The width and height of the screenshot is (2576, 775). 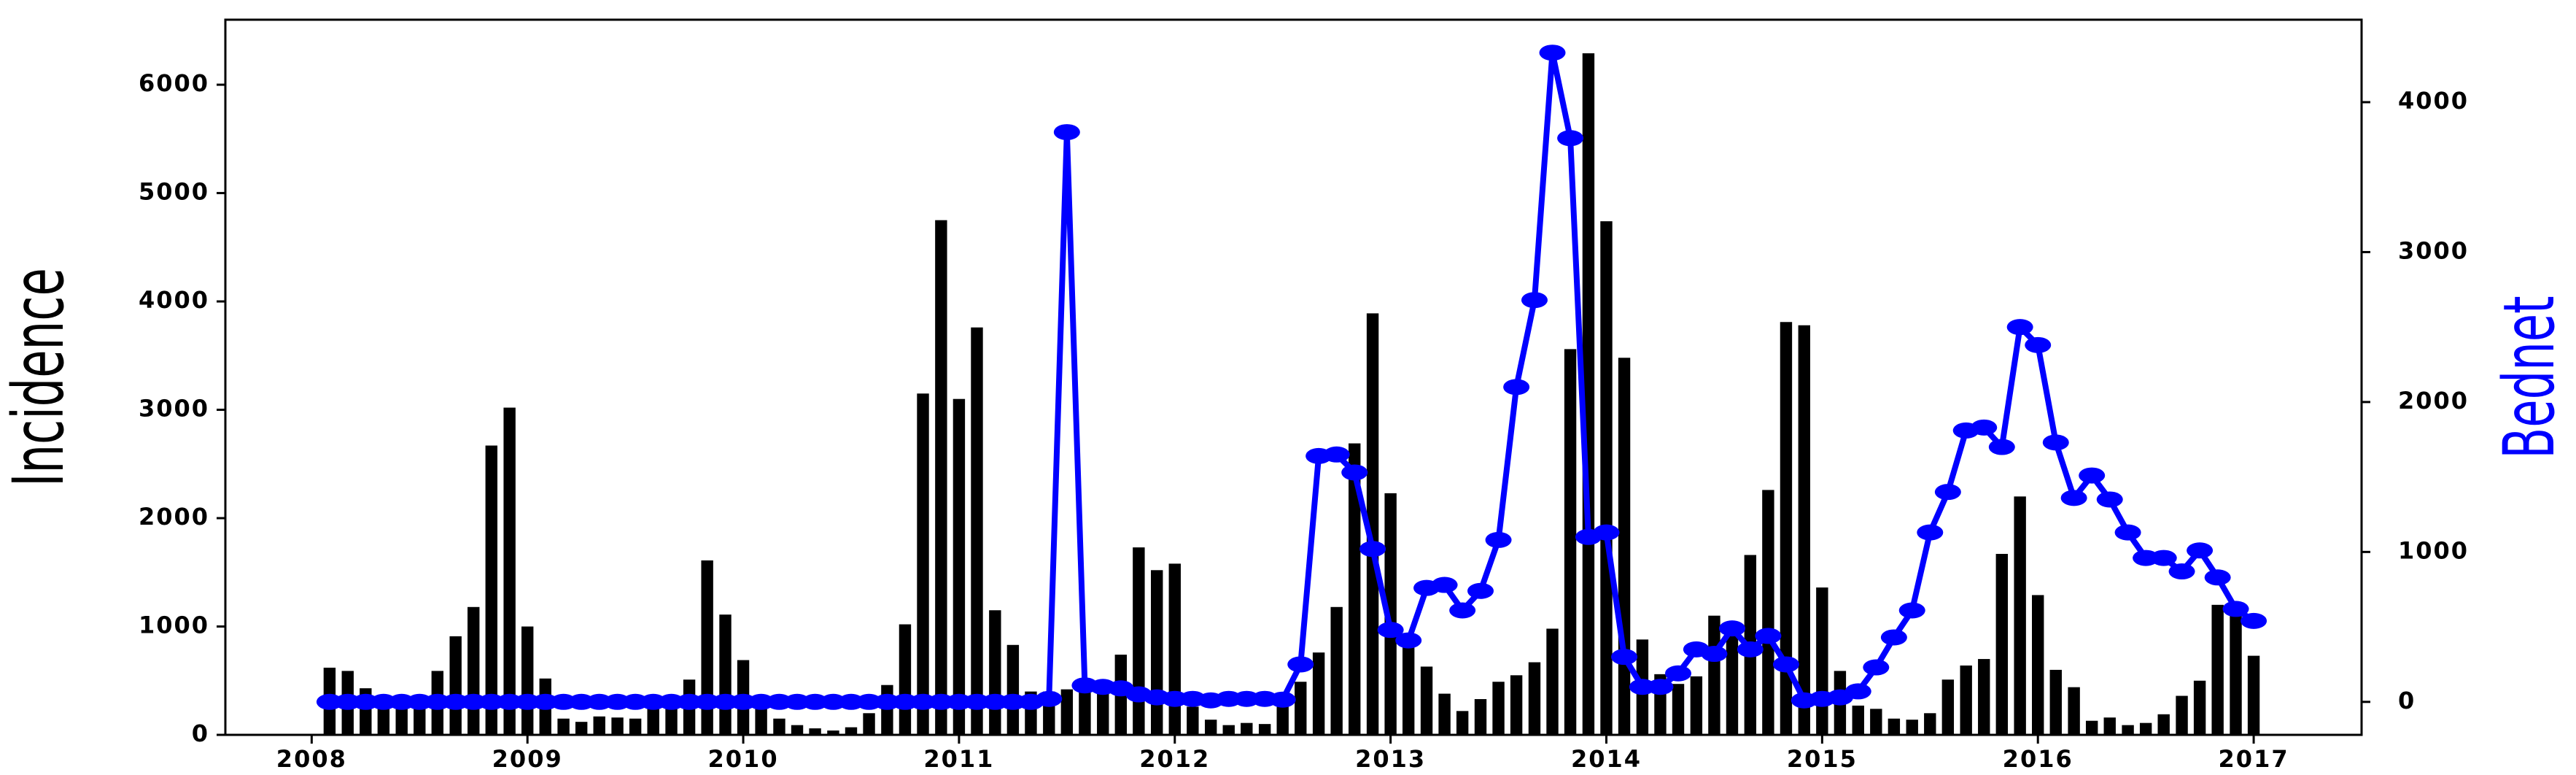 What do you see at coordinates (1391, 759) in the screenshot?
I see `x-tick-label: 2013` at bounding box center [1391, 759].